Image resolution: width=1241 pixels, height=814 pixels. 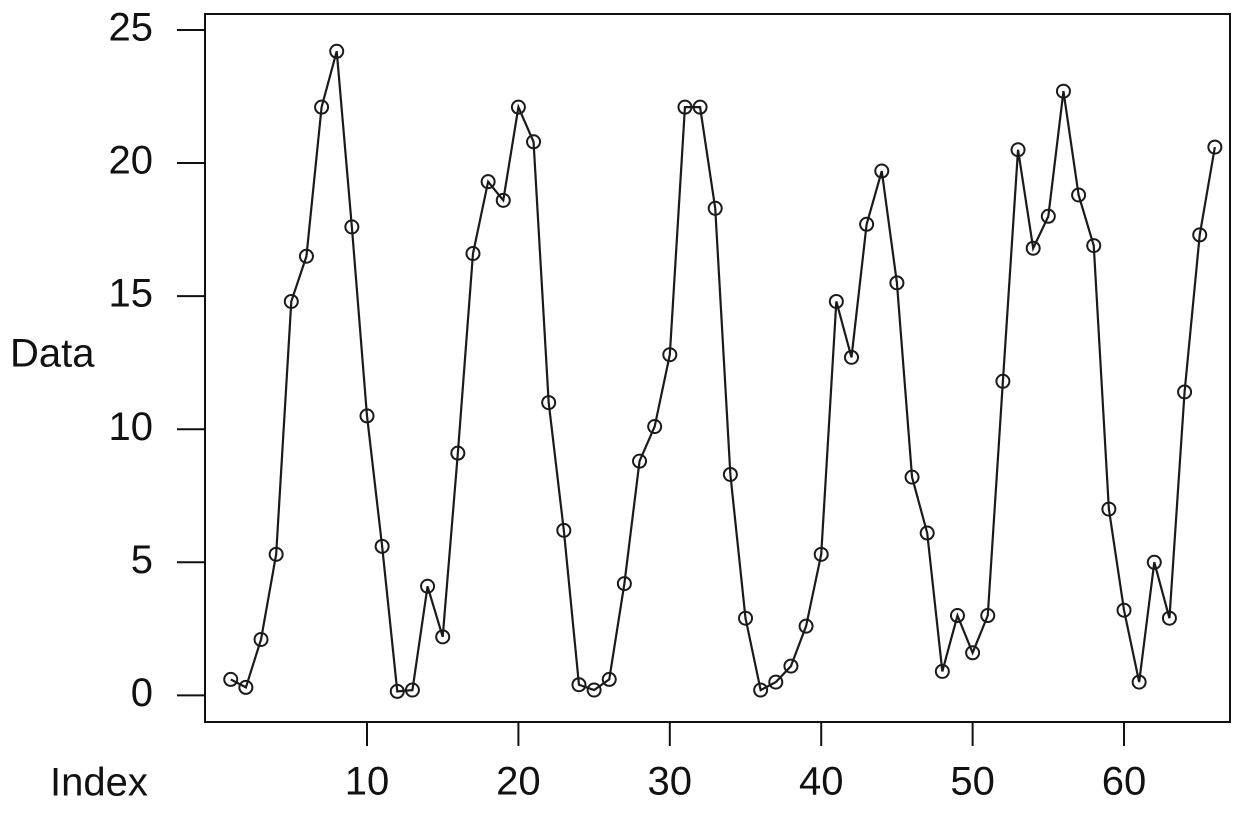 What do you see at coordinates (131, 294) in the screenshot?
I see `y-tick-label: 15` at bounding box center [131, 294].